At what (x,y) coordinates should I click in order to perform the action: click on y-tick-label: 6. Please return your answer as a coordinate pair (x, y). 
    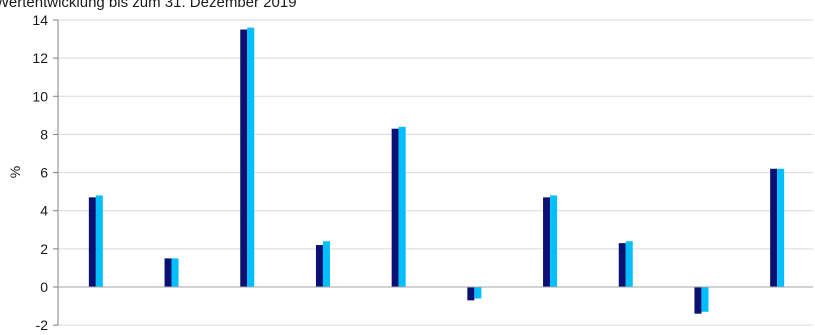
    Looking at the image, I should click on (44, 173).